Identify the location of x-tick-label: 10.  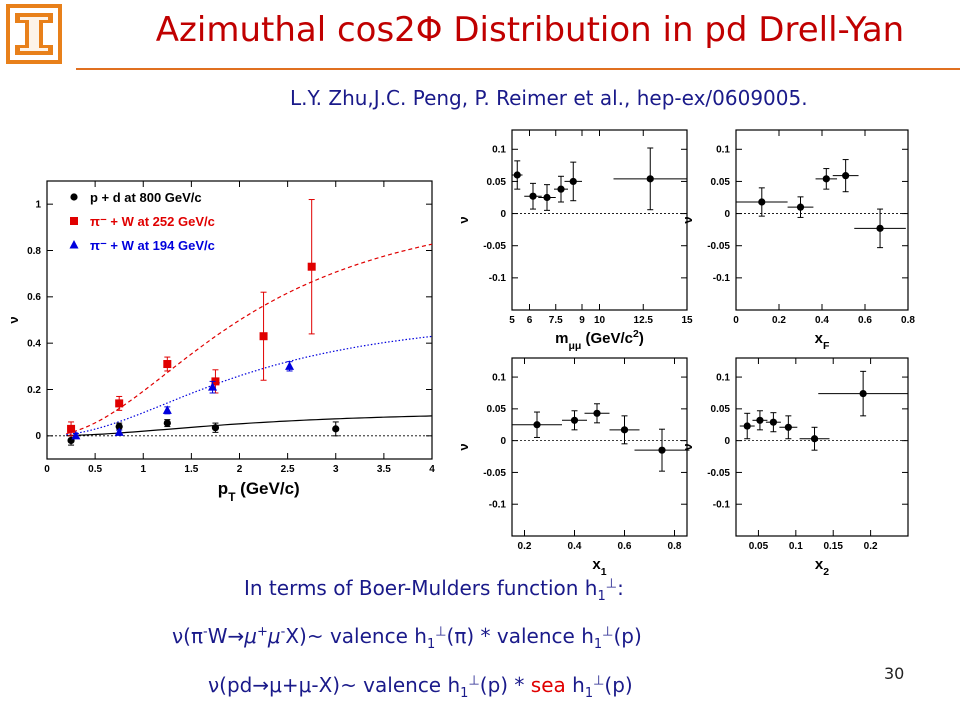
(600, 320).